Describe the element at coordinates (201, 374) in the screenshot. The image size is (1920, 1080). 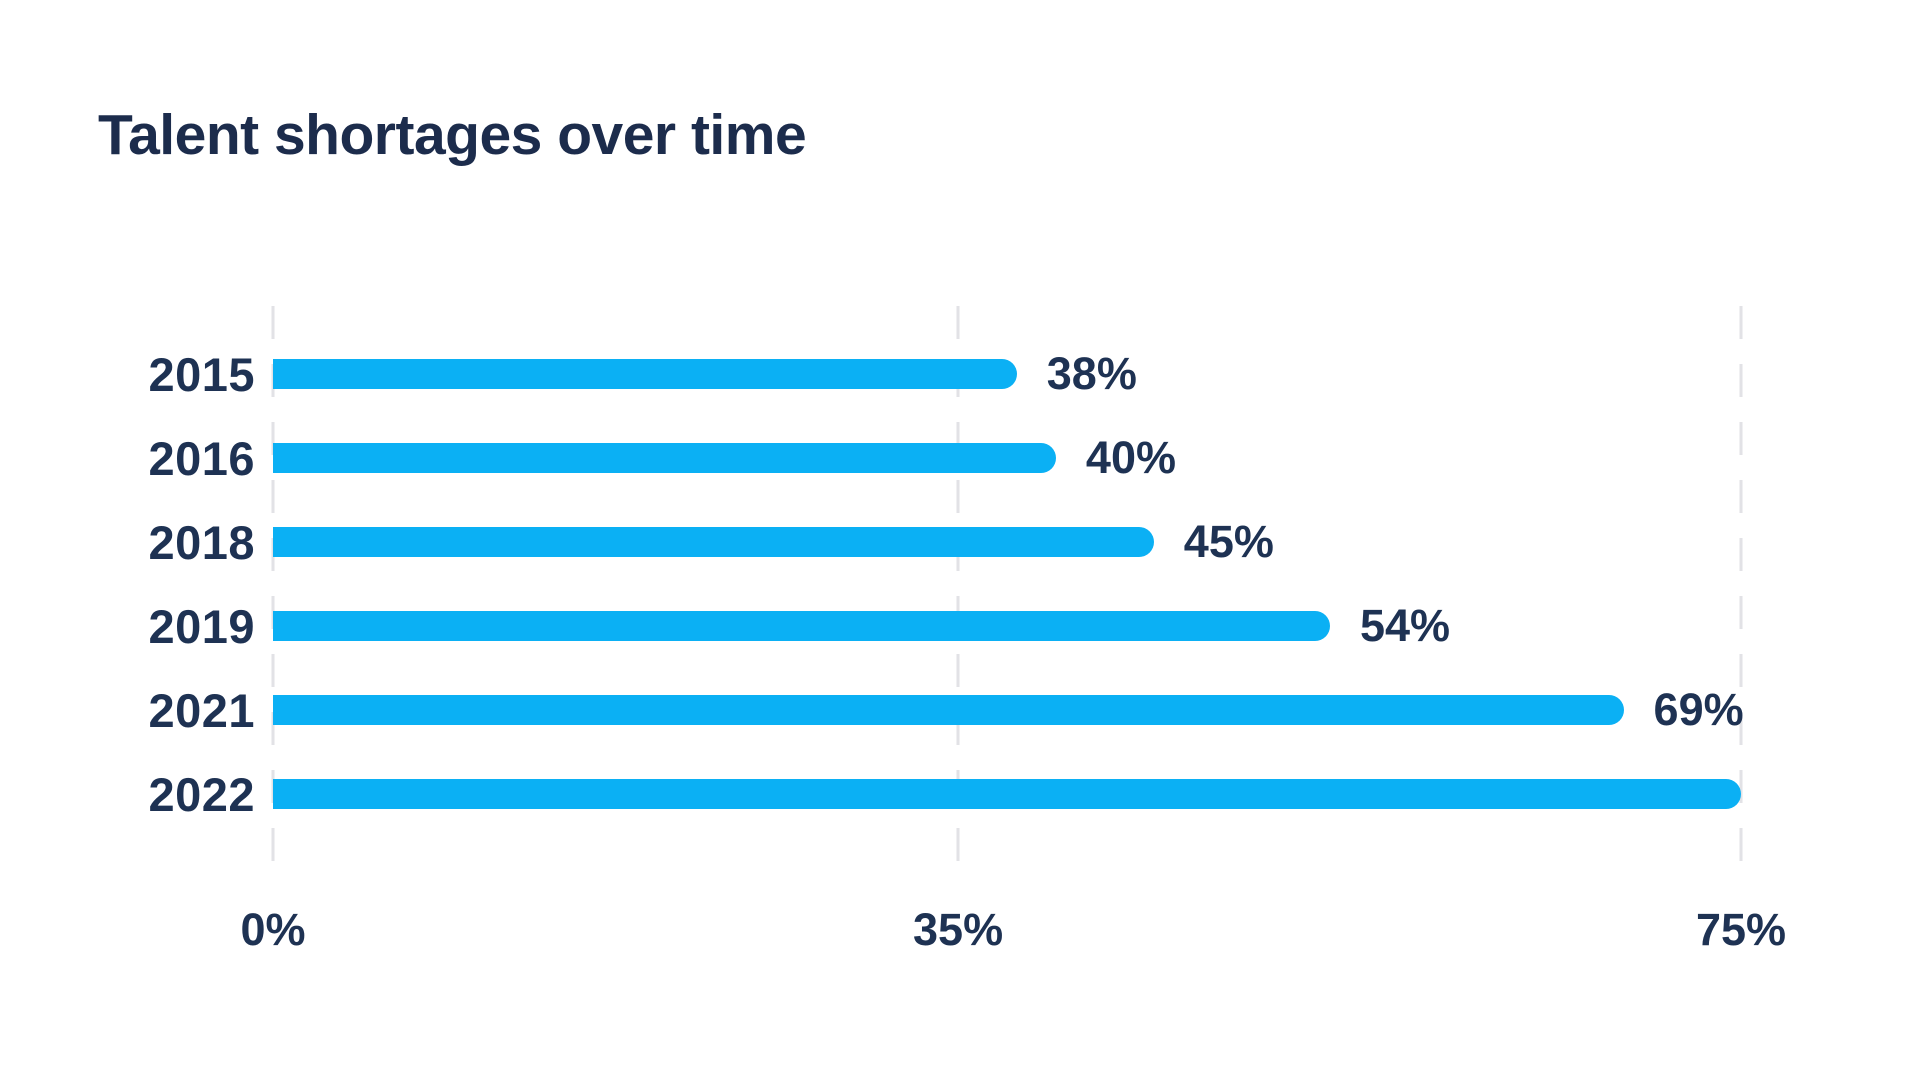
I see `year-label: 2015` at that location.